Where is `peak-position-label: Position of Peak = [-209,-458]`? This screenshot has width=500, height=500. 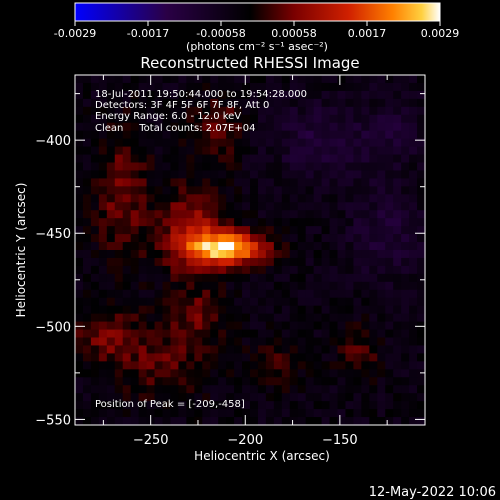 peak-position-label: Position of Peak = [-209,-458] is located at coordinates (170, 404).